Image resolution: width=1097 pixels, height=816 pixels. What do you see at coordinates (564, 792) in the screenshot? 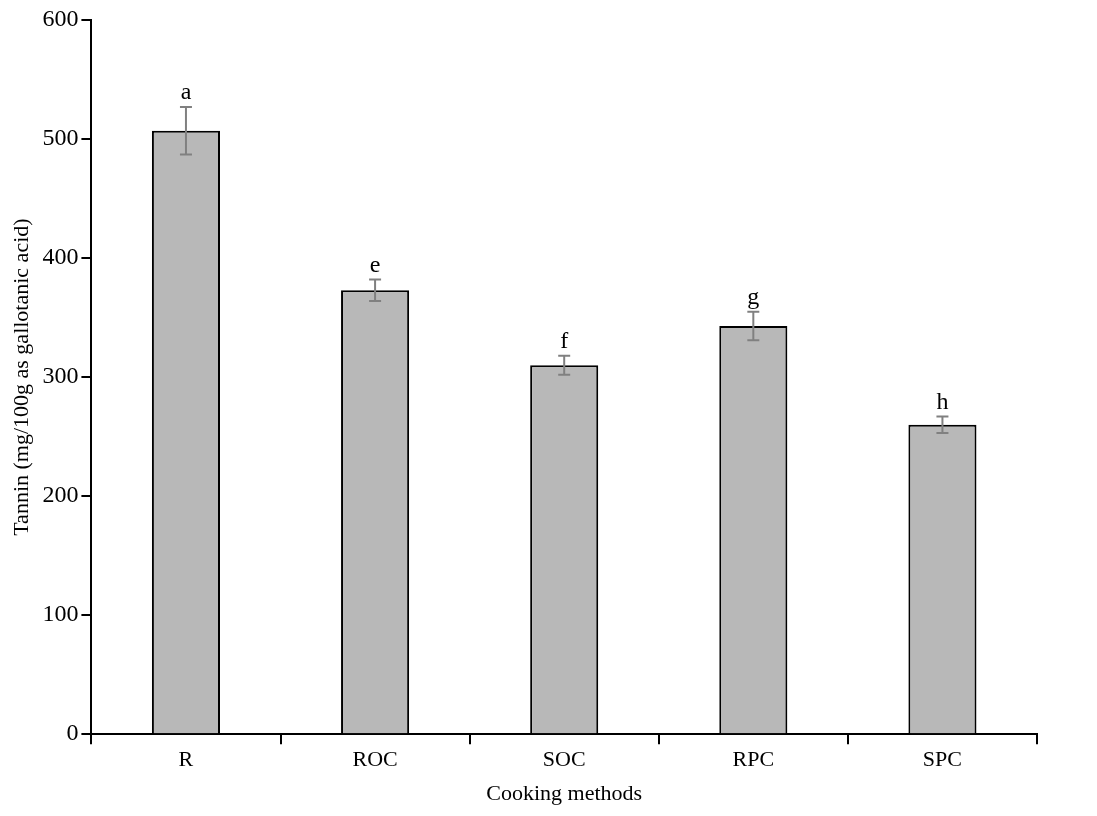
I see `x-axis-title: Cooking methods` at bounding box center [564, 792].